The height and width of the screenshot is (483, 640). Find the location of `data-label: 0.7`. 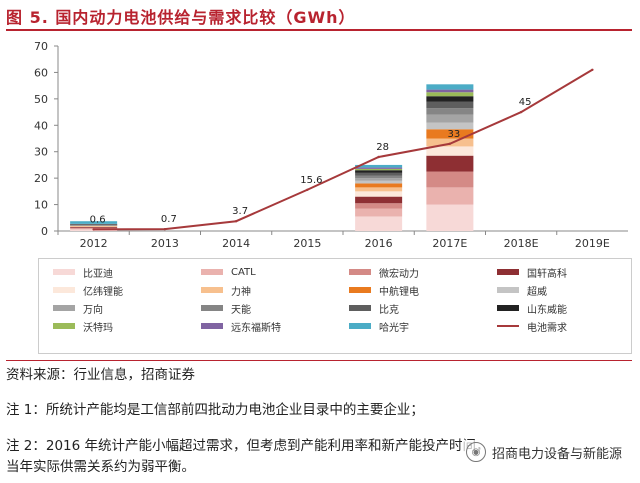

data-label: 0.7 is located at coordinates (169, 219).